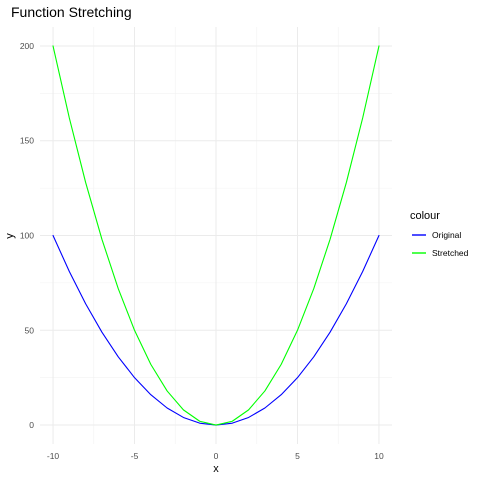  Describe the element at coordinates (71, 12) in the screenshot. I see `chart-title: Function Stretching` at that location.